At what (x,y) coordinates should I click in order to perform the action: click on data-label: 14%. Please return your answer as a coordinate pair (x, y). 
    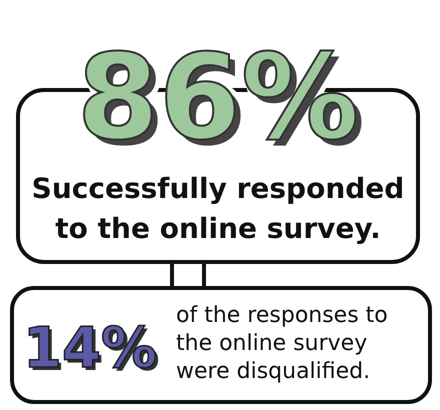
    Looking at the image, I should click on (93, 351).